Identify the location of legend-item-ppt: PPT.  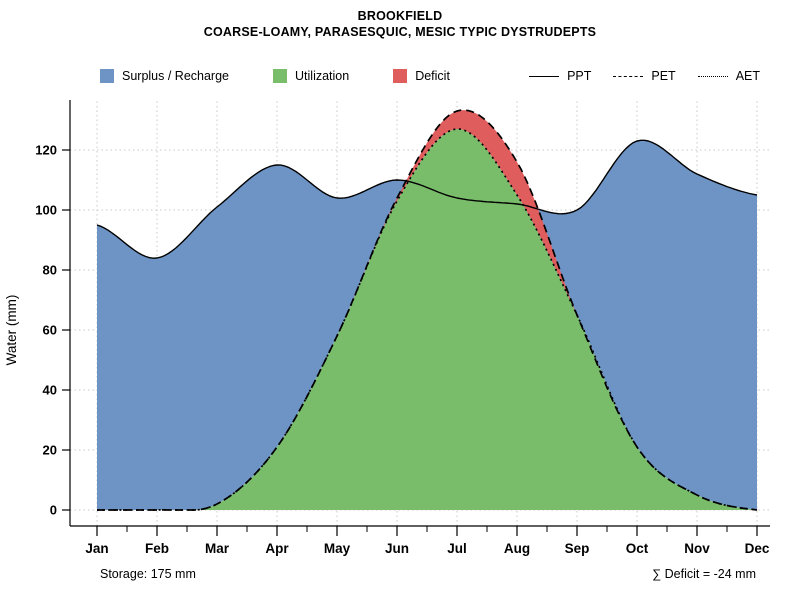
(560, 76).